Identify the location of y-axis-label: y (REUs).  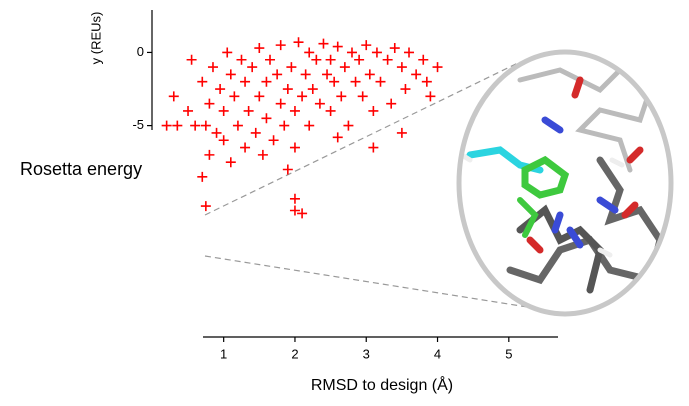
(95, 38).